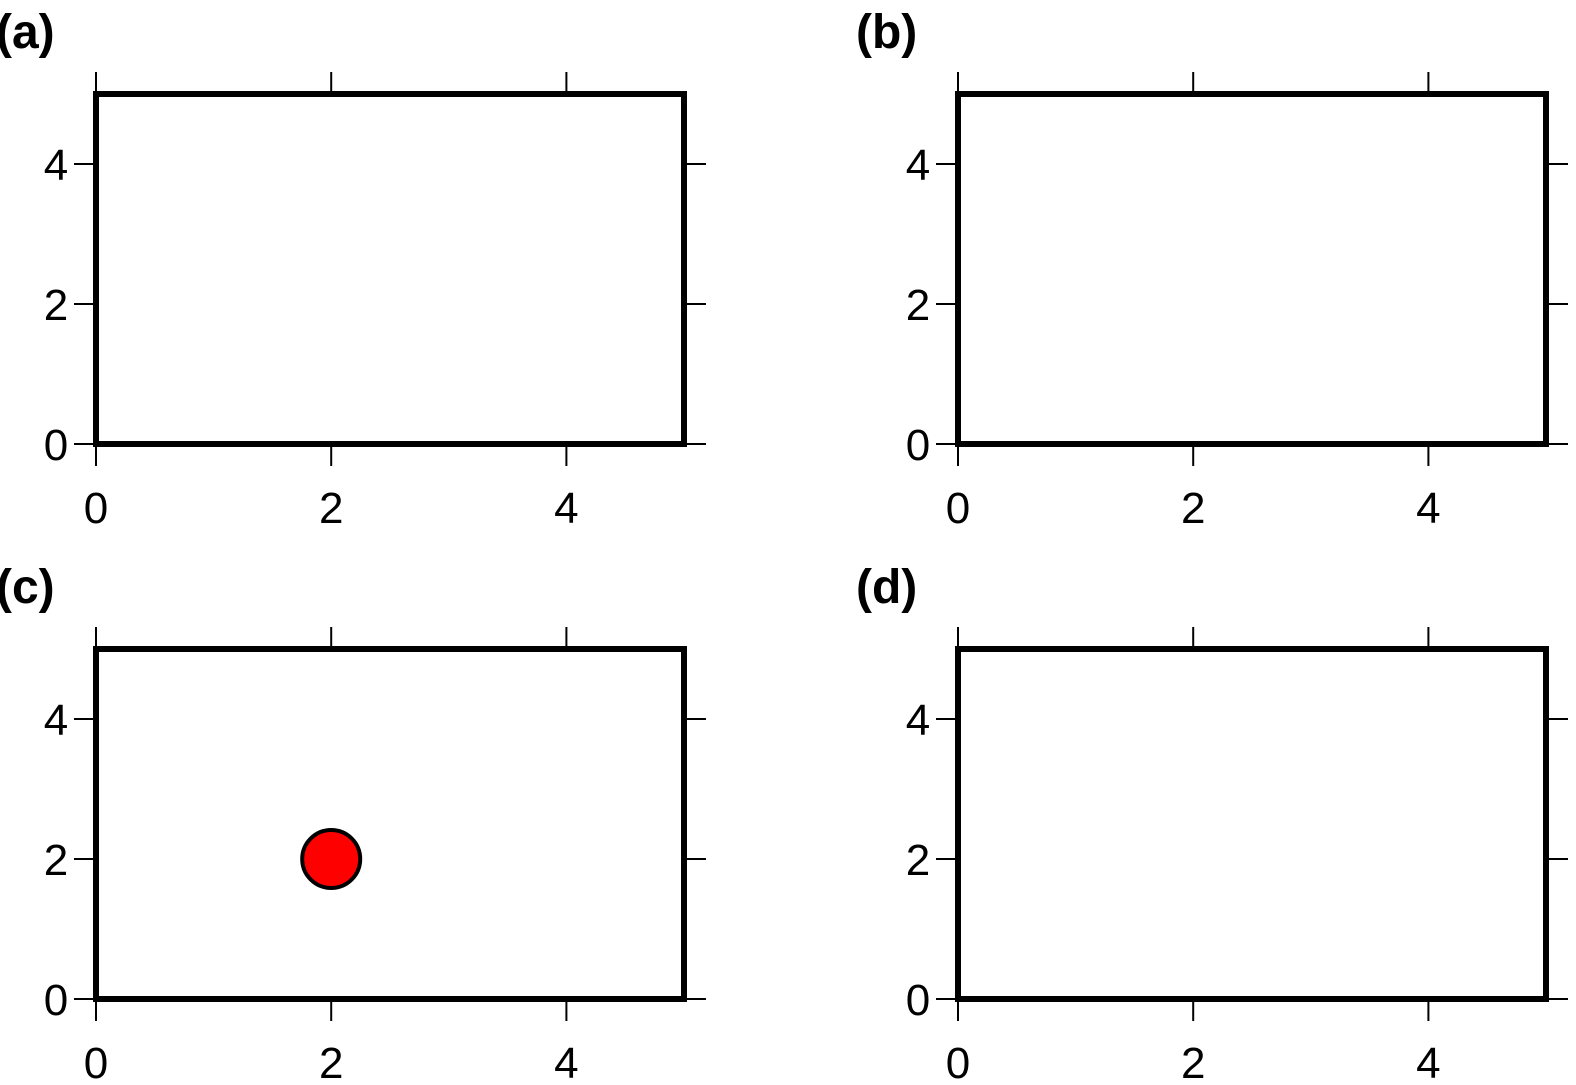 Image resolution: width=1576 pixels, height=1085 pixels. I want to click on x-tick-label-a-2: 4, so click(566, 508).